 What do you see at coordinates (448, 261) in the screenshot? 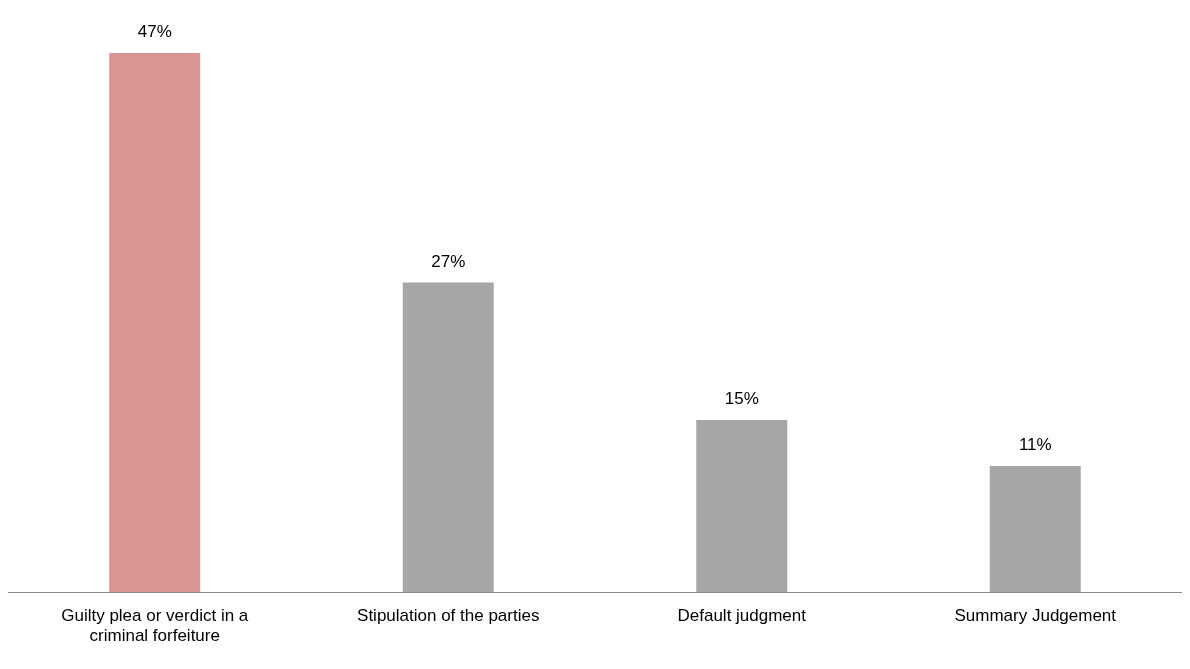
I see `data-label: 27%` at bounding box center [448, 261].